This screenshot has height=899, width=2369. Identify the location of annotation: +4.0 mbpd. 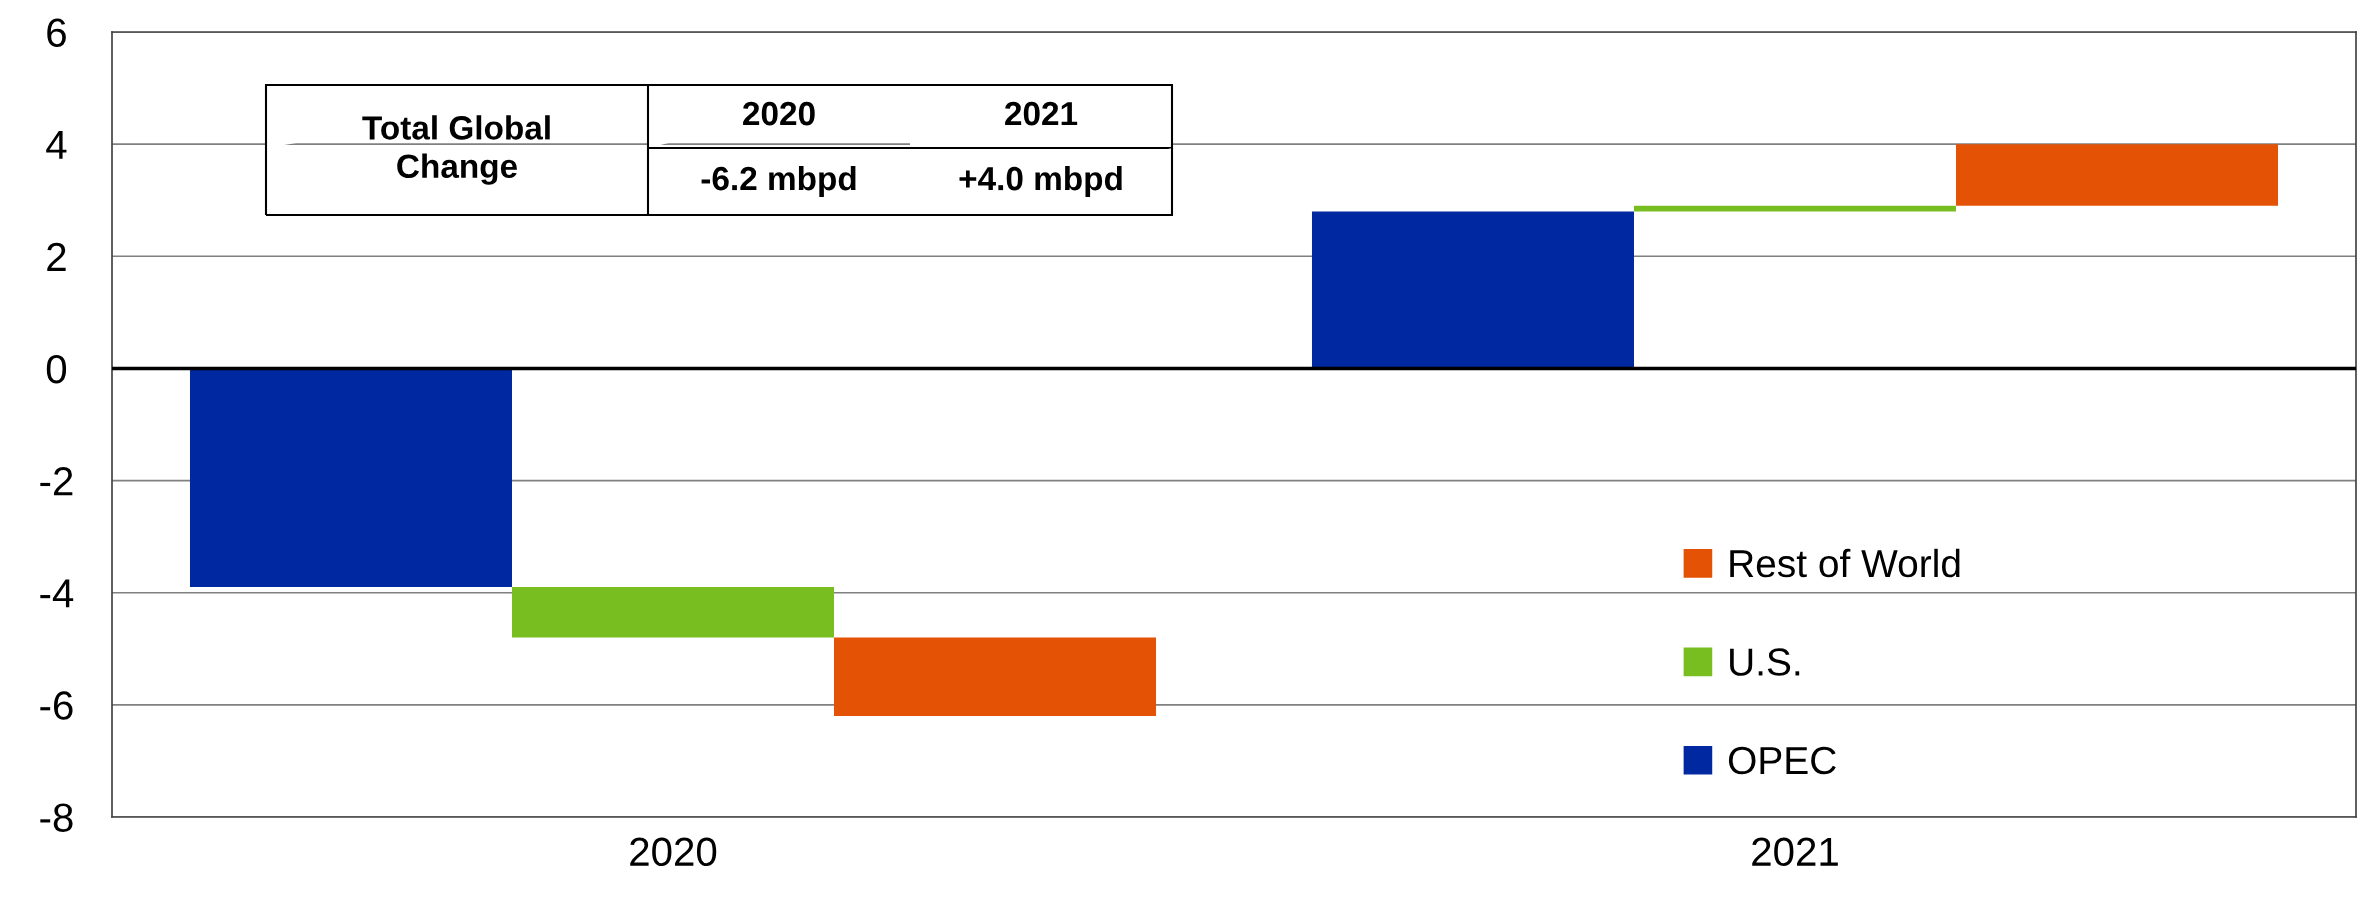
(1040, 181).